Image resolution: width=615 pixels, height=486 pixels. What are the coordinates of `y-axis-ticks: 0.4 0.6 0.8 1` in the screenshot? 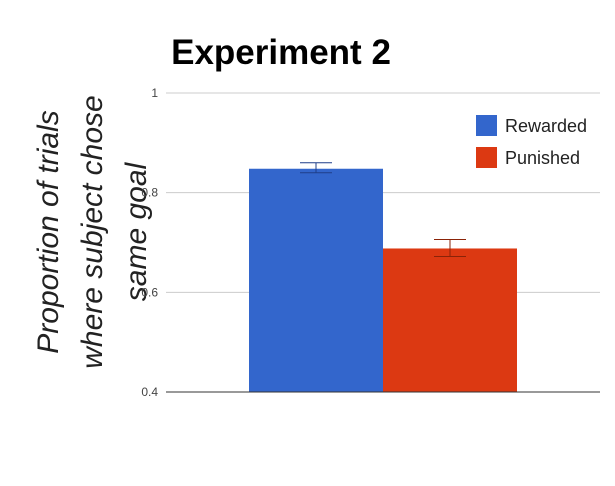 It's located at (149, 242).